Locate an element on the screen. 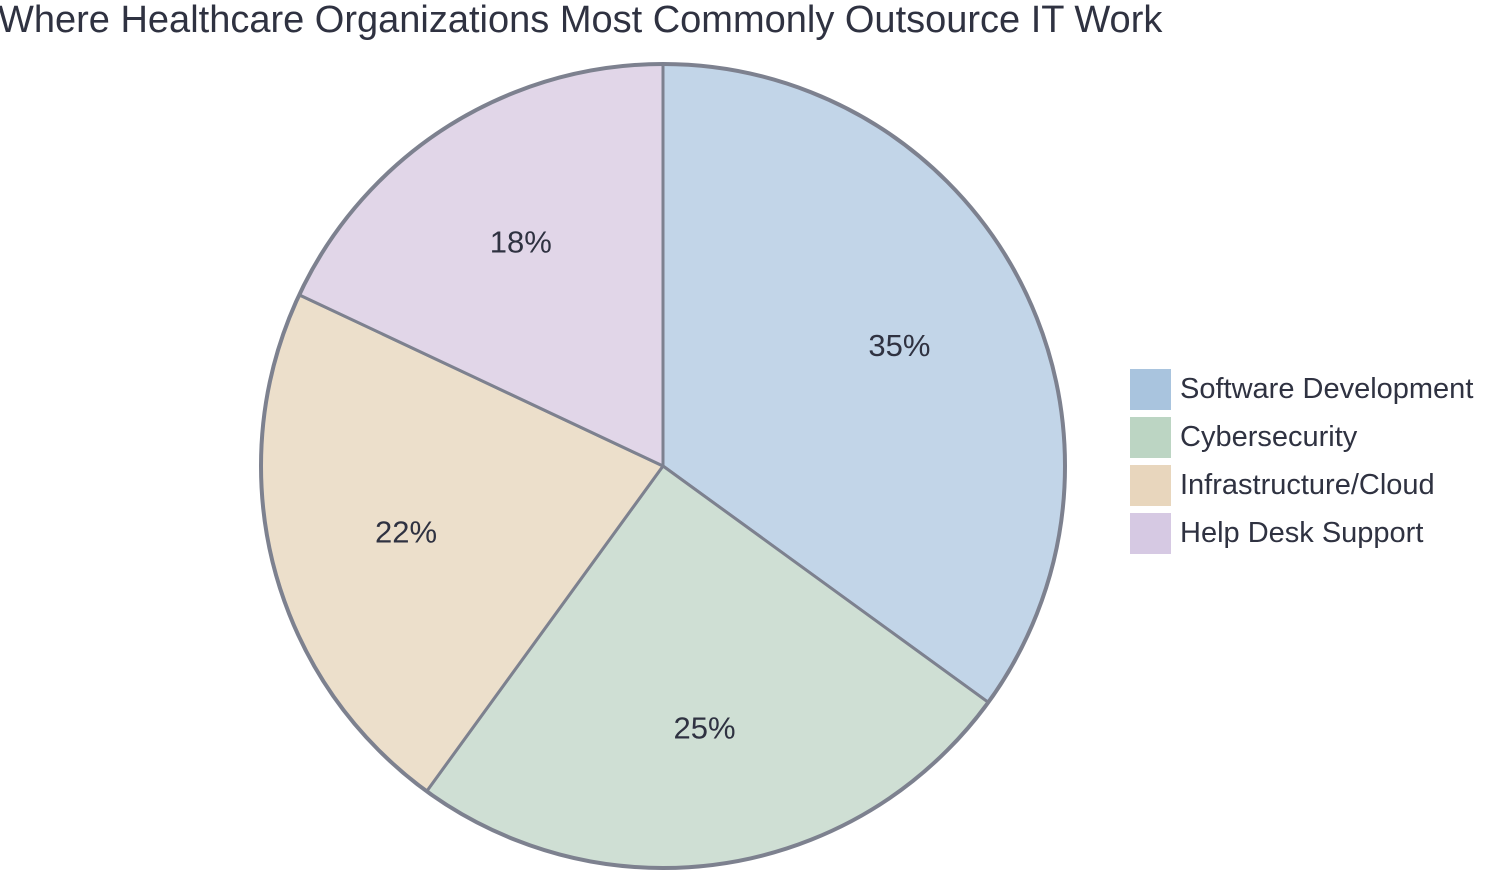 The width and height of the screenshot is (1486, 872). legend-label: Help Desk Support is located at coordinates (1302, 533).